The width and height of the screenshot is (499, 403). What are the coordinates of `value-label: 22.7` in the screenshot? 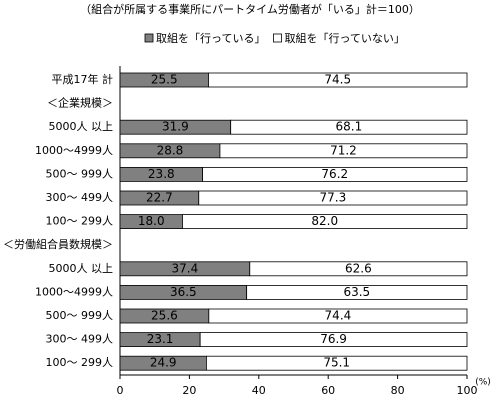 It's located at (159, 198).